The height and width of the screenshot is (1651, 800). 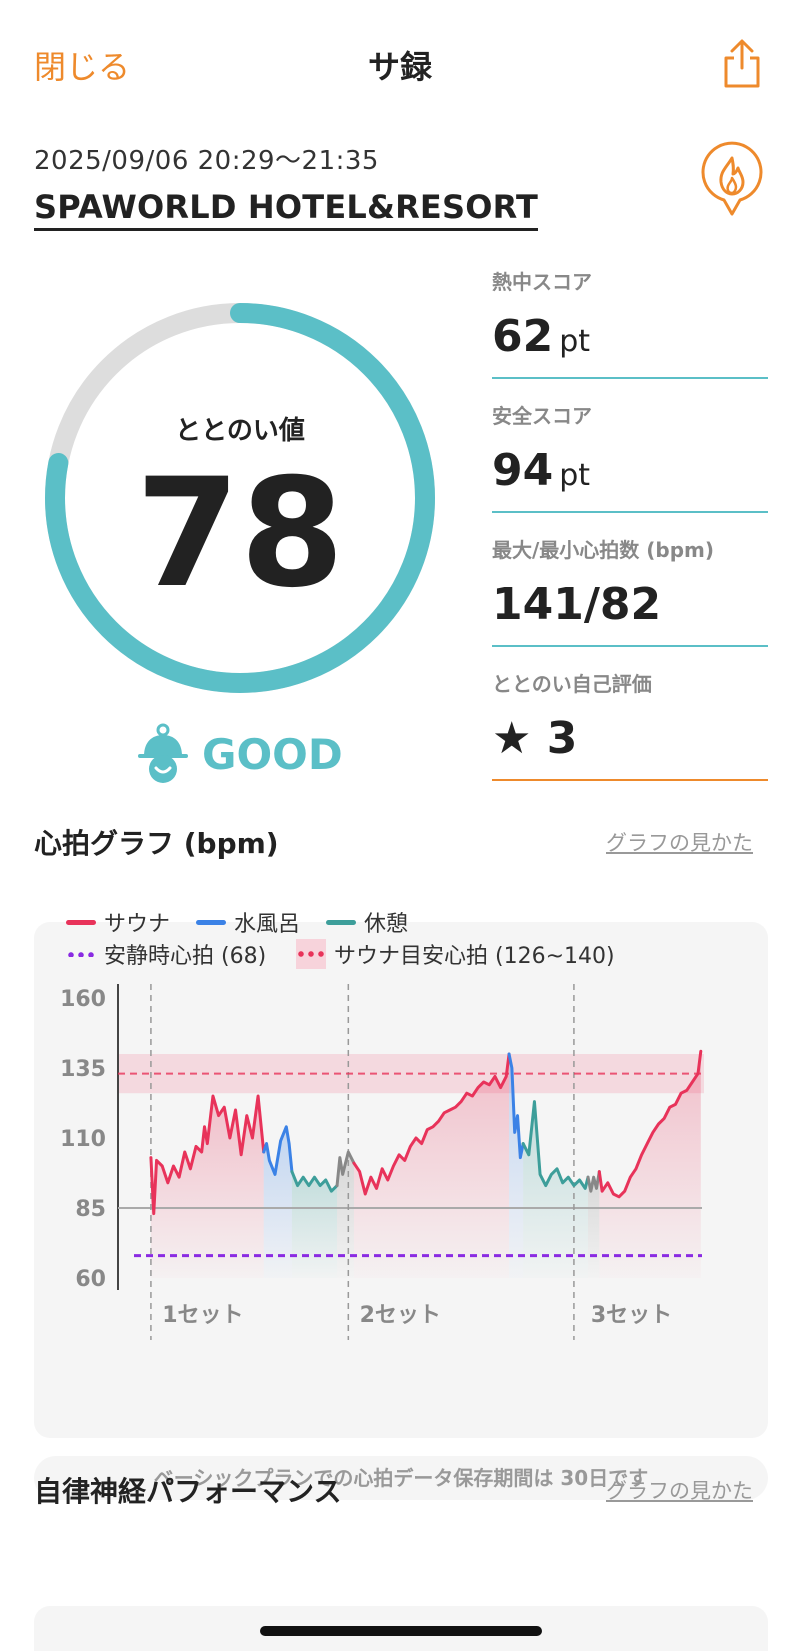 I want to click on stat-label: 熱中スコア, so click(x=542, y=282).